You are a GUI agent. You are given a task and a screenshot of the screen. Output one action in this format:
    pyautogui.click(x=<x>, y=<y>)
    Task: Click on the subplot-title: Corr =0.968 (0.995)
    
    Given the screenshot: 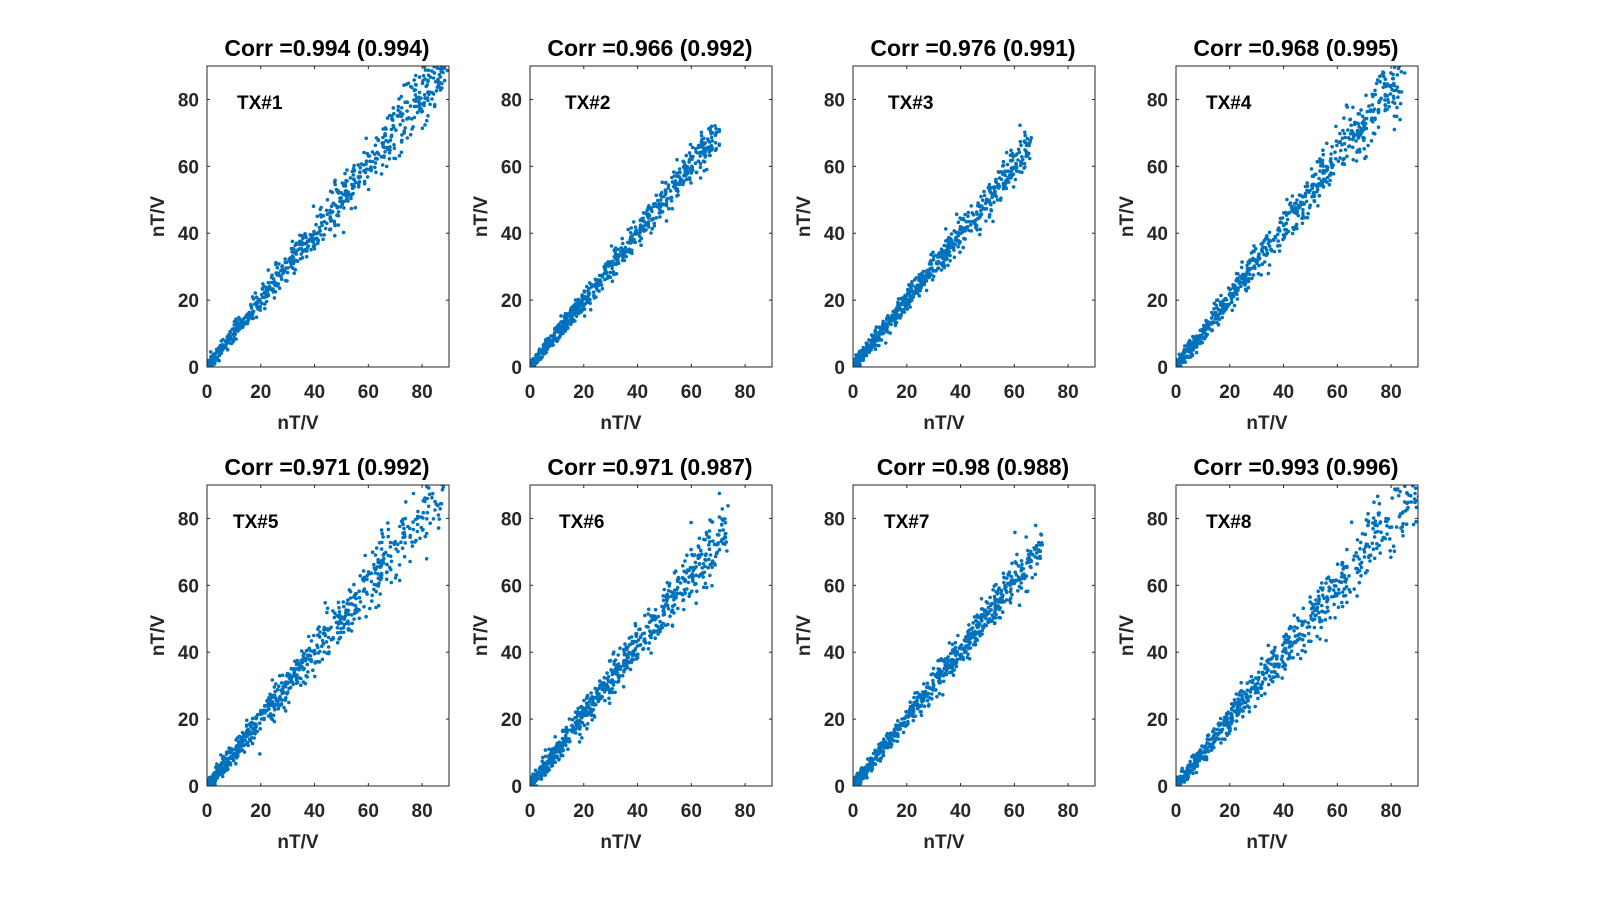 What is the action you would take?
    pyautogui.click(x=1295, y=48)
    